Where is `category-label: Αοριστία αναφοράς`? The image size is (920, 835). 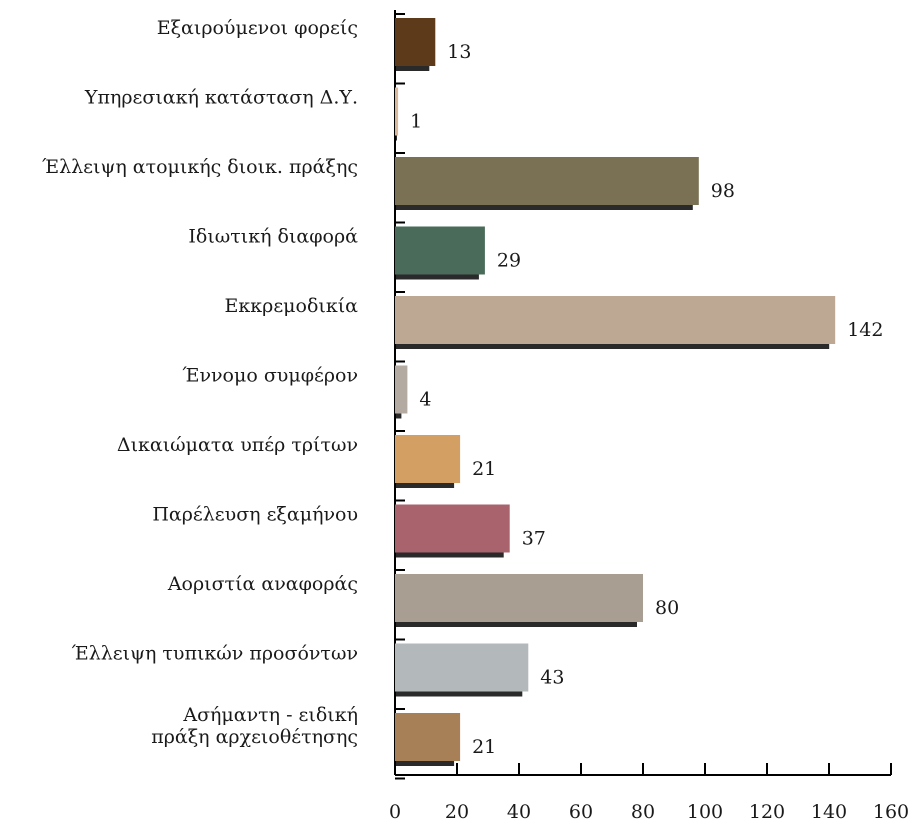
category-label: Αοριστία αναφοράς is located at coordinates (262, 584).